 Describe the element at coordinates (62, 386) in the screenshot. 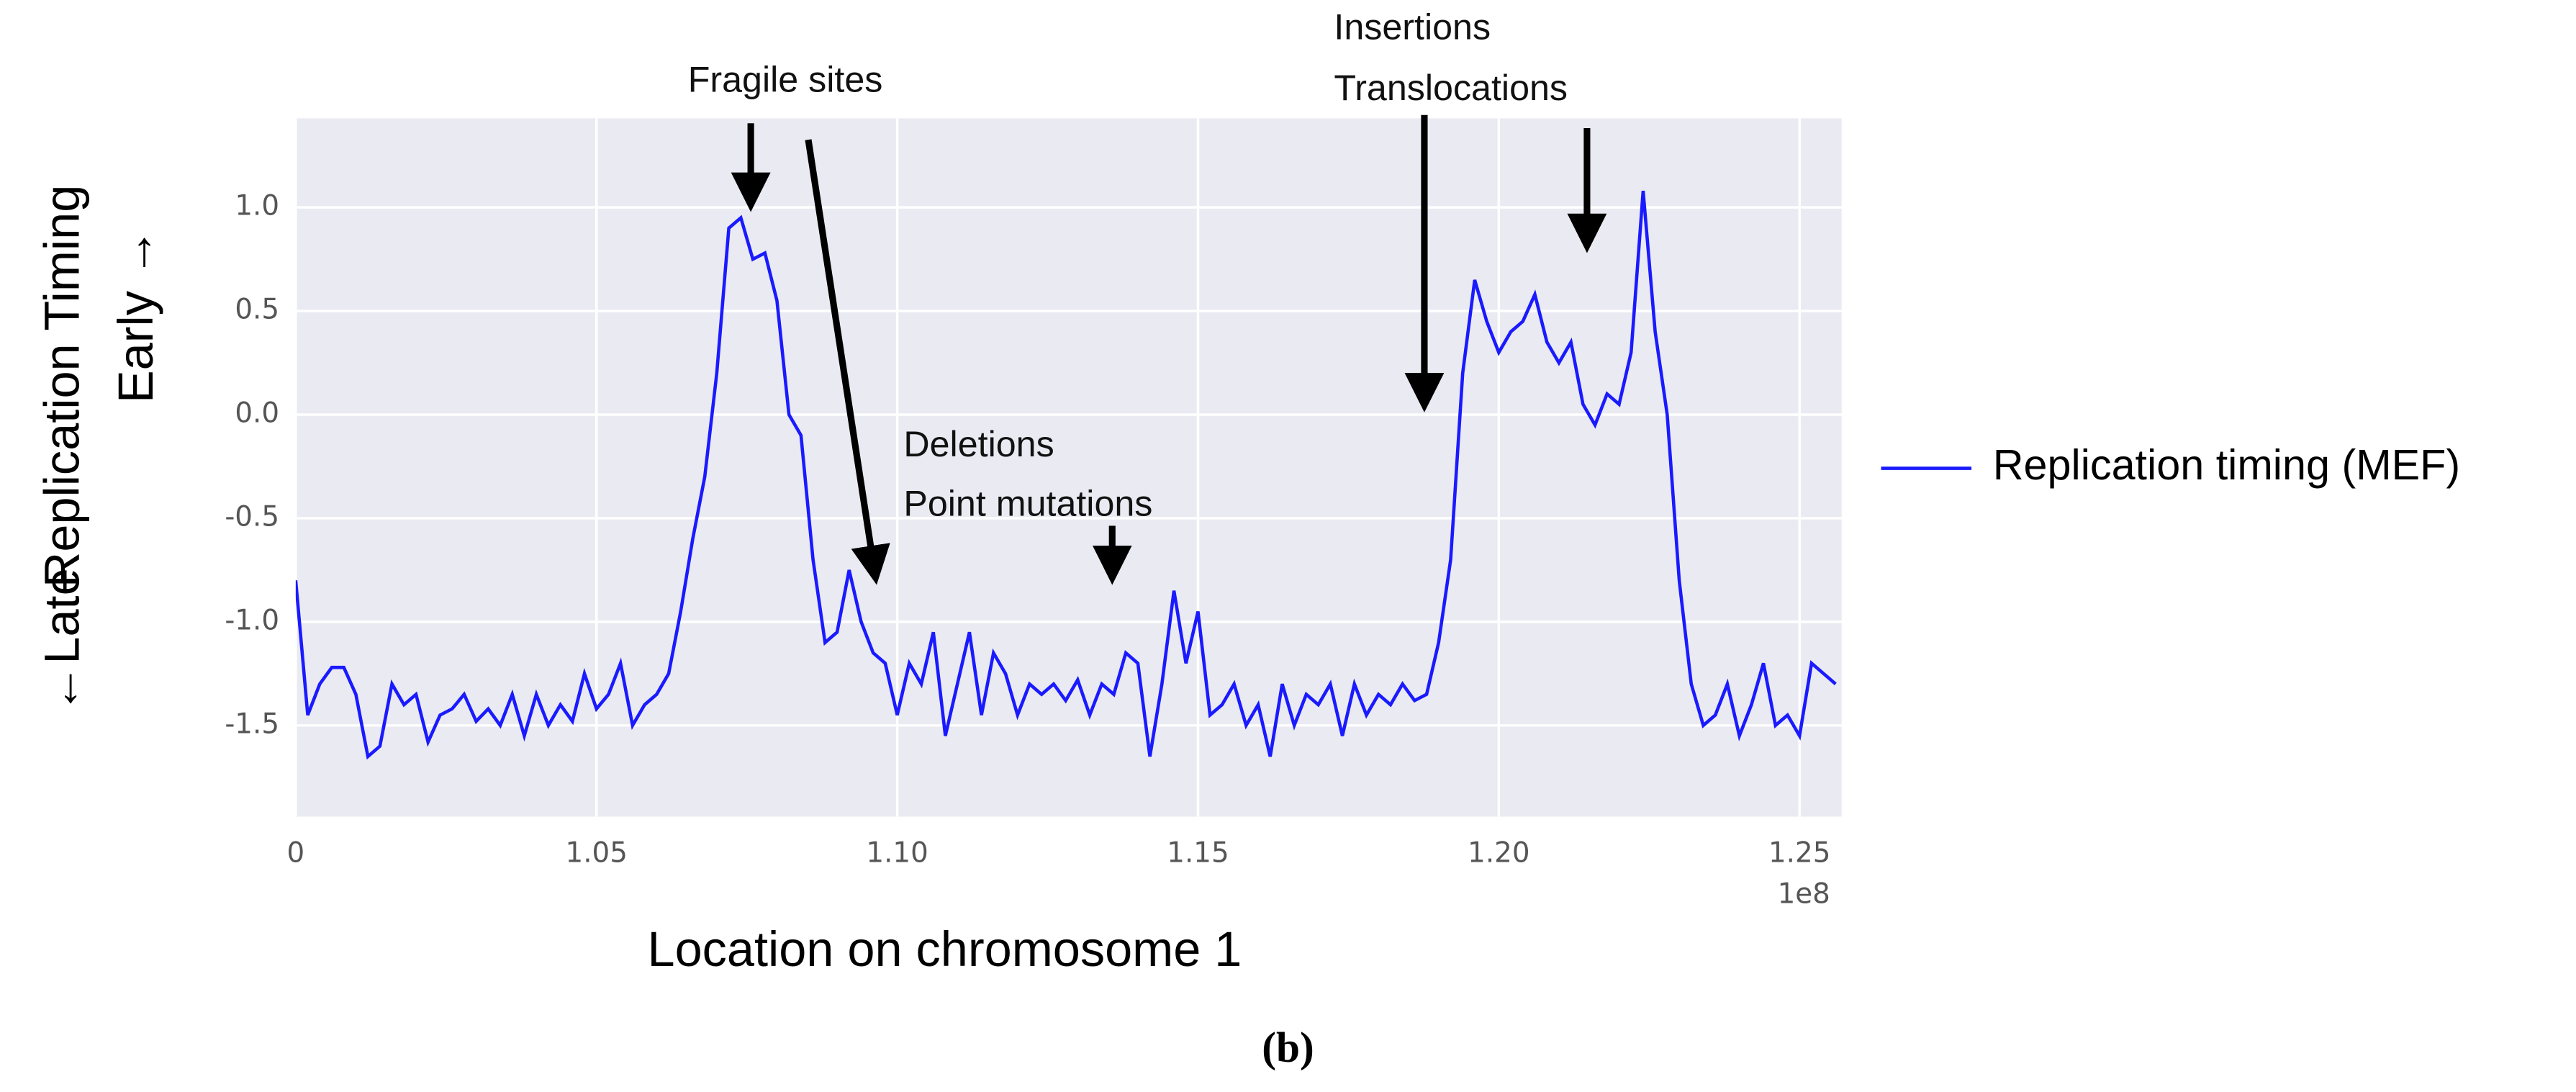

I see `y-axis-label: Replication Timing` at that location.